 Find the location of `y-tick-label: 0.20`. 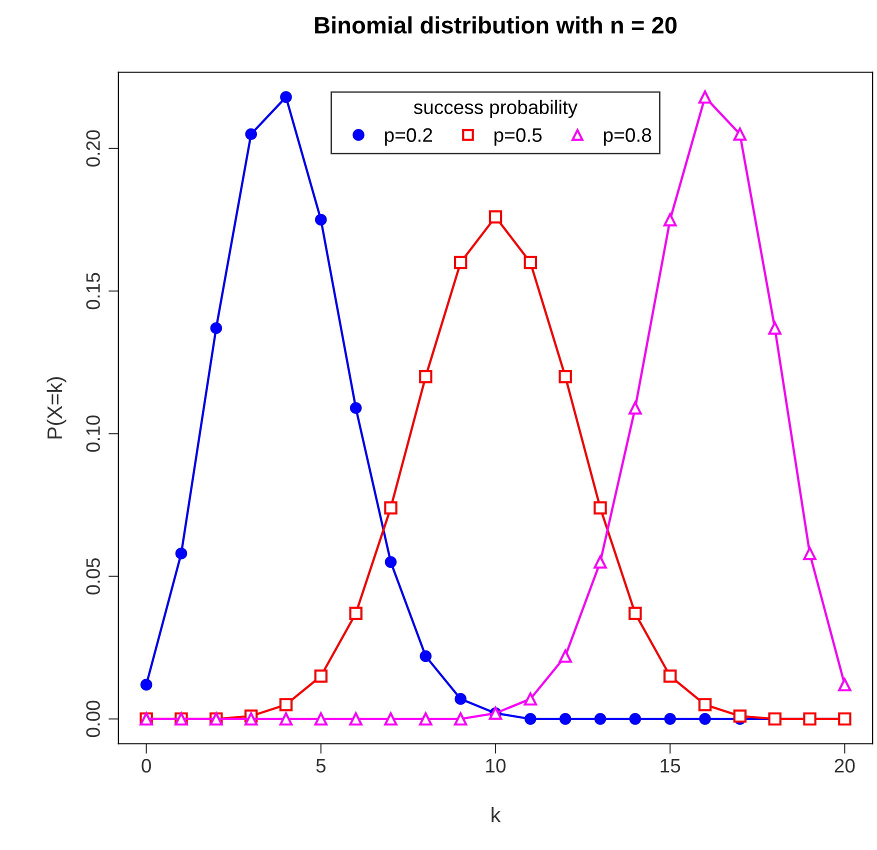

y-tick-label: 0.20 is located at coordinates (93, 148).